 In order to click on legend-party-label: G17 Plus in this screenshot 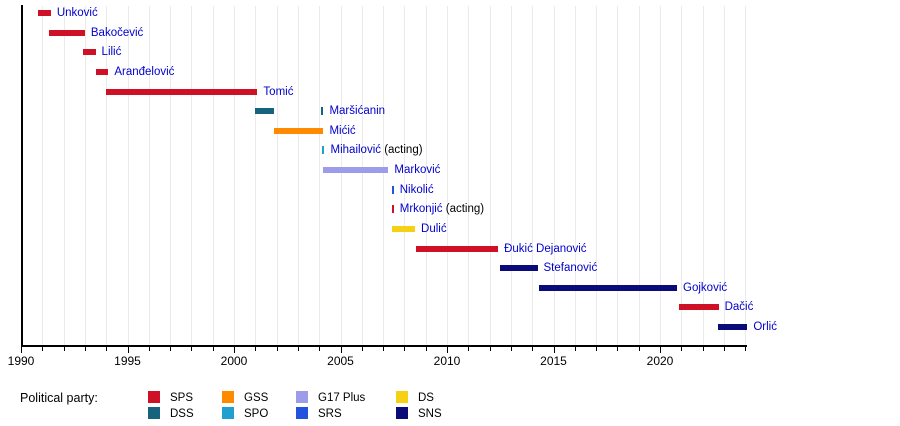, I will do `click(342, 398)`.